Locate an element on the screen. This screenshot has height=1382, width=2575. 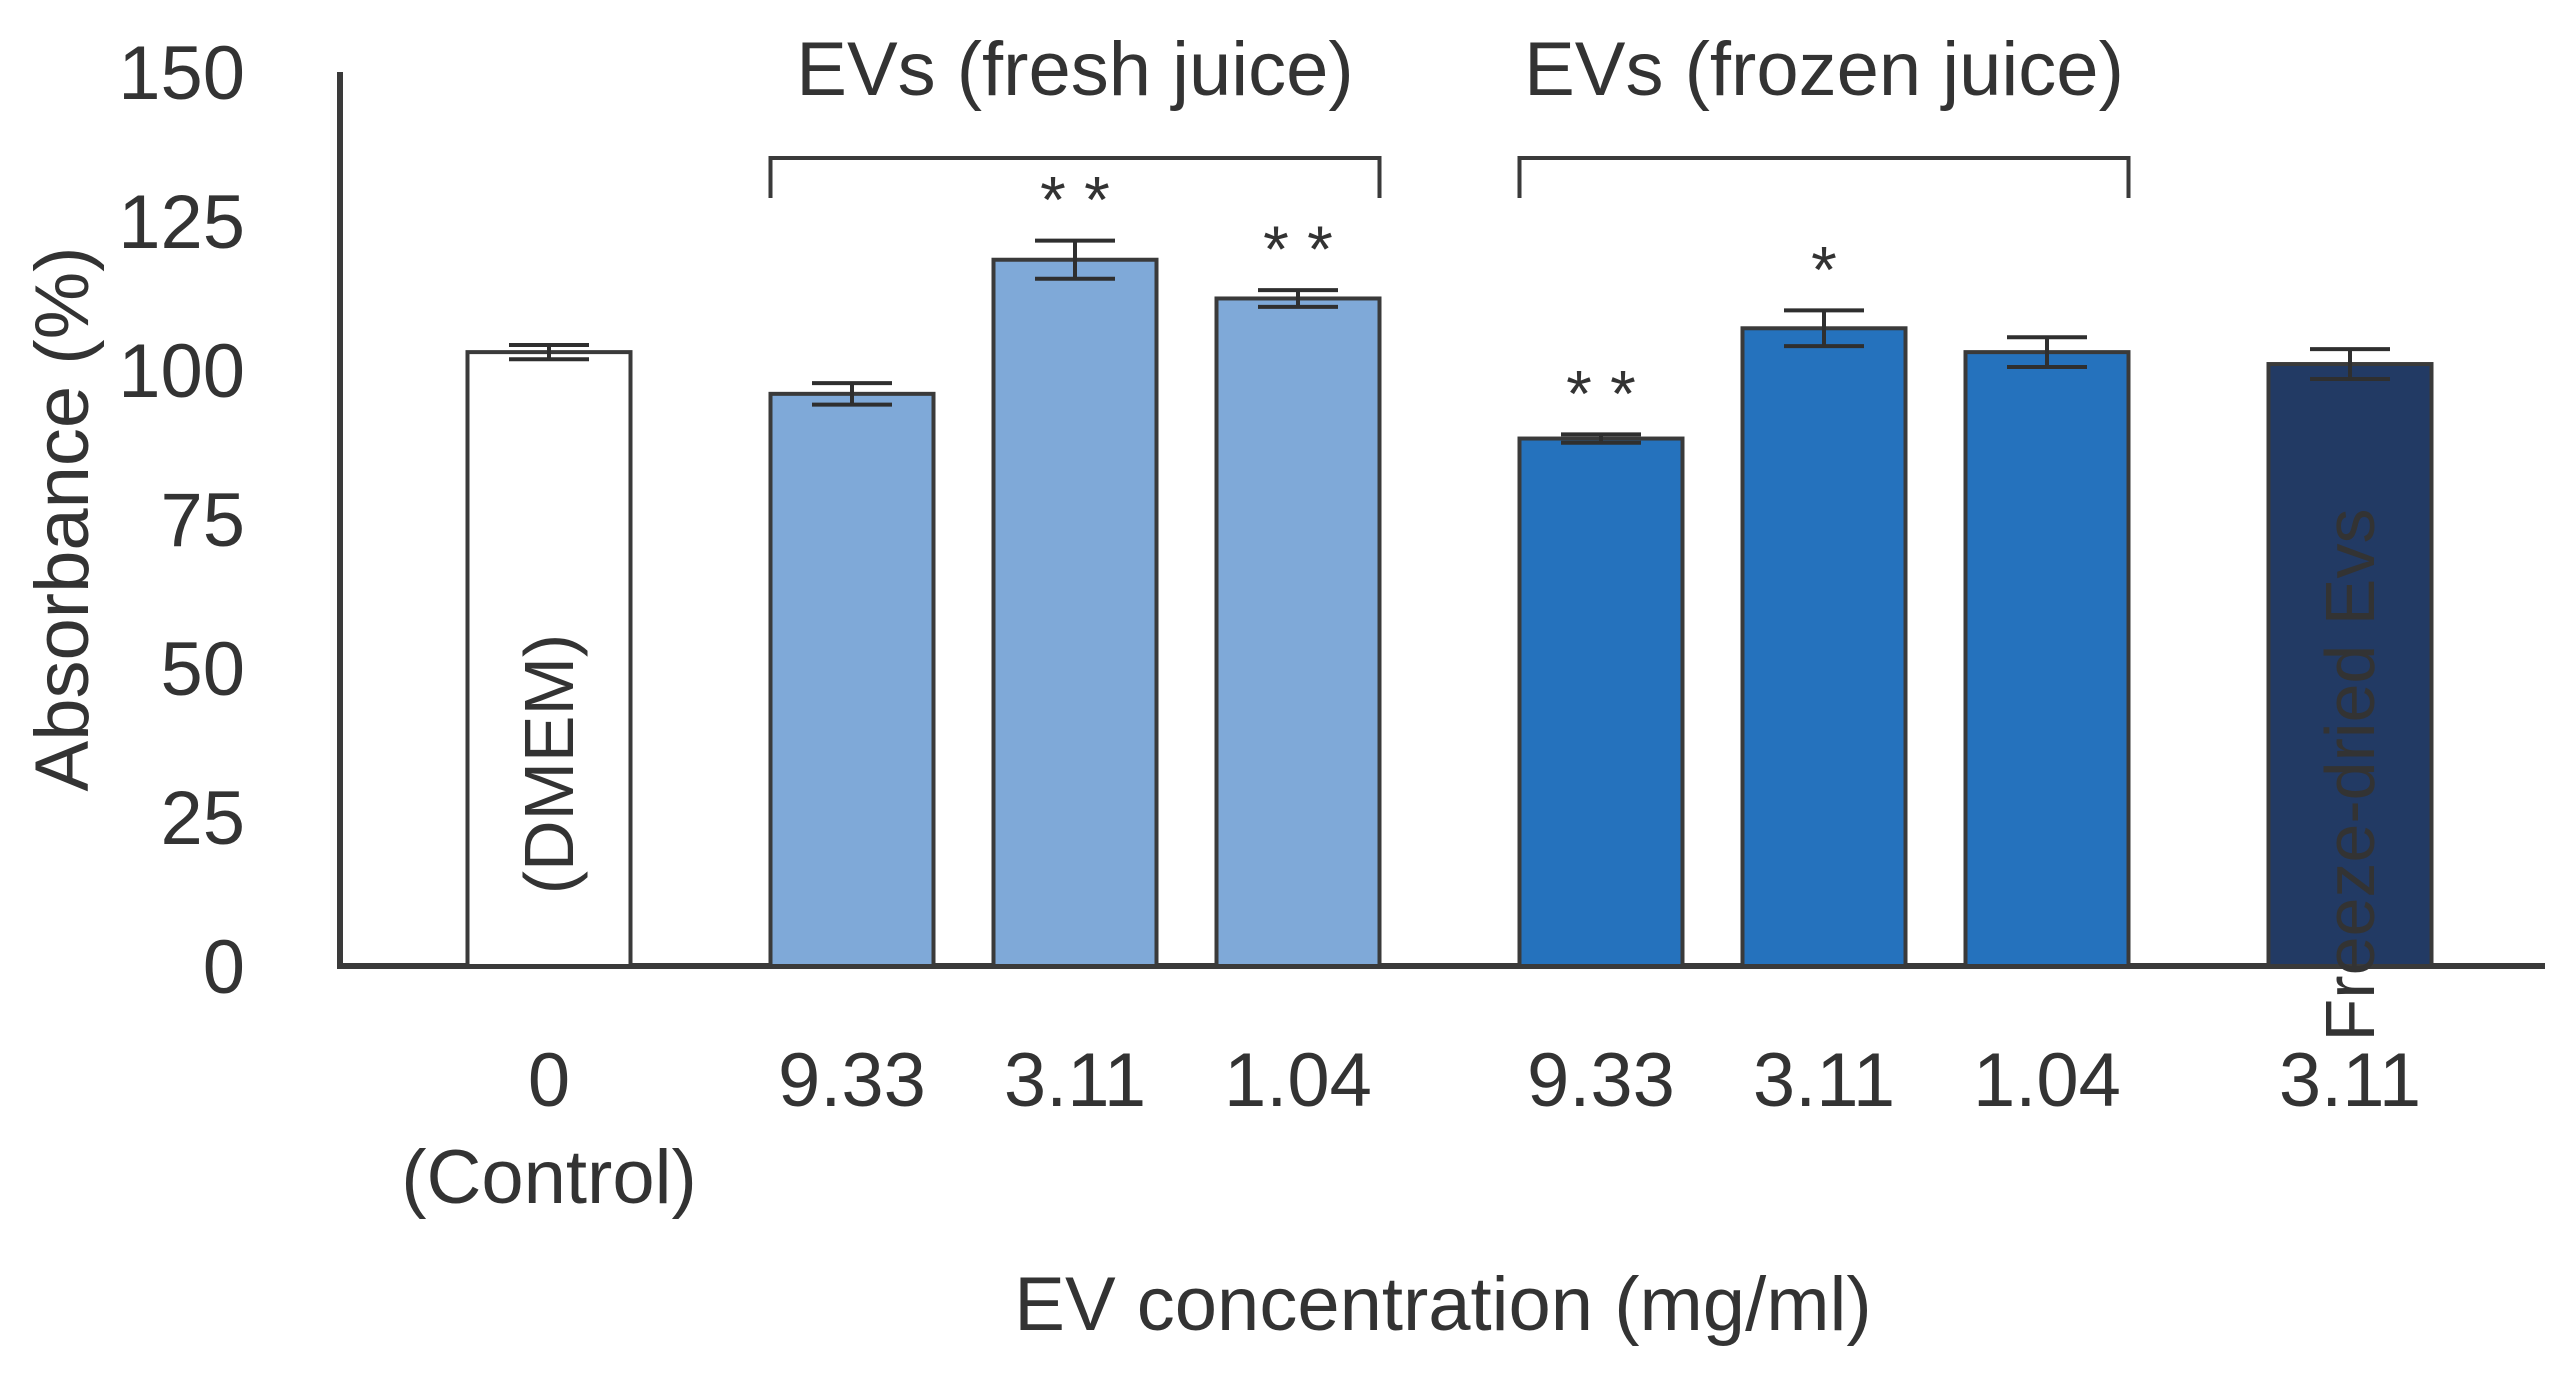
y-tick-label: 150 is located at coordinates (181, 73).